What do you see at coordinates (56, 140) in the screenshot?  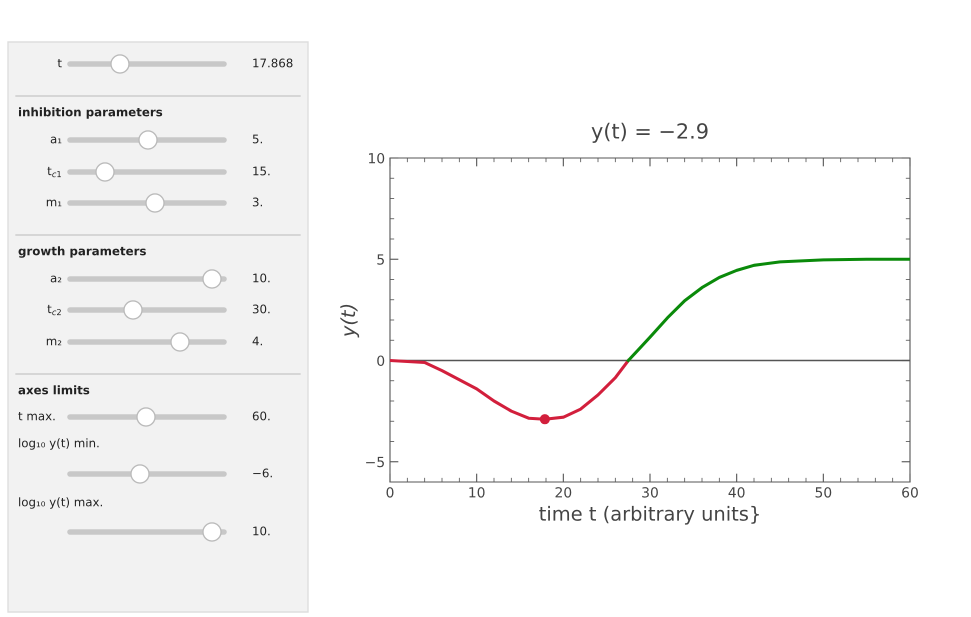 I see `text: a₁` at bounding box center [56, 140].